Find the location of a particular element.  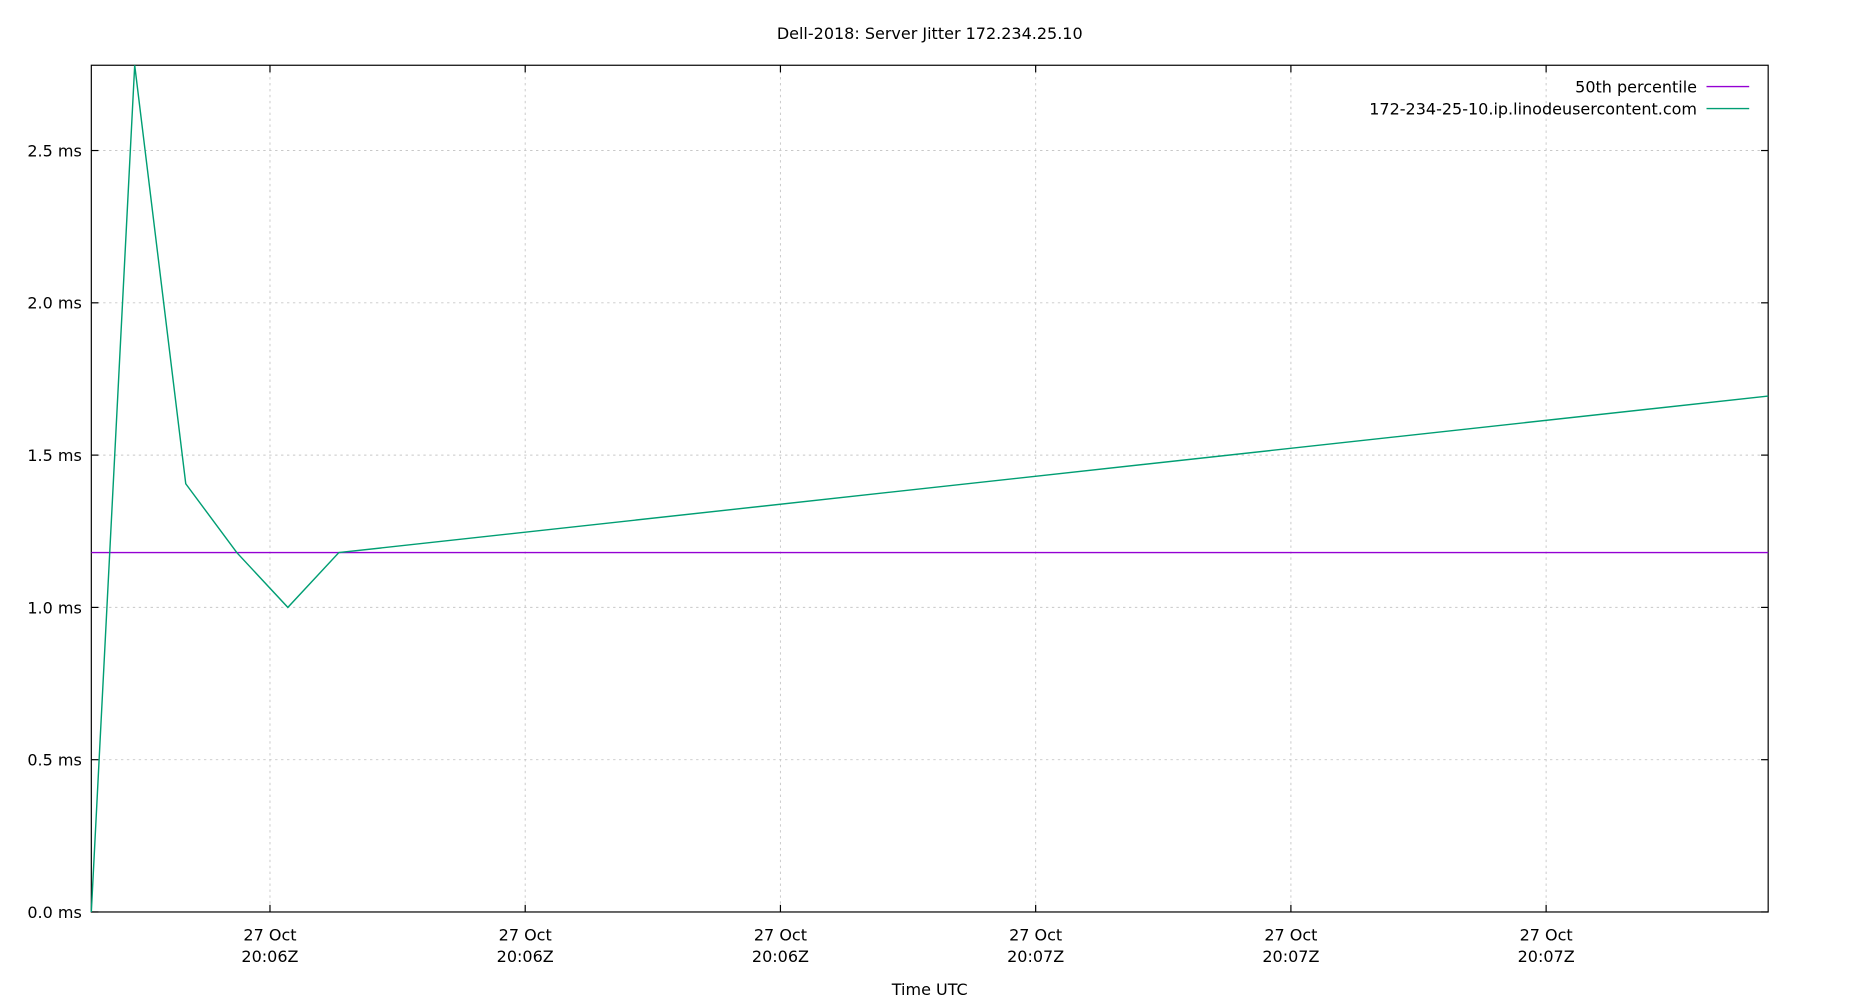

x-axis-label: Time UTC is located at coordinates (929, 989).